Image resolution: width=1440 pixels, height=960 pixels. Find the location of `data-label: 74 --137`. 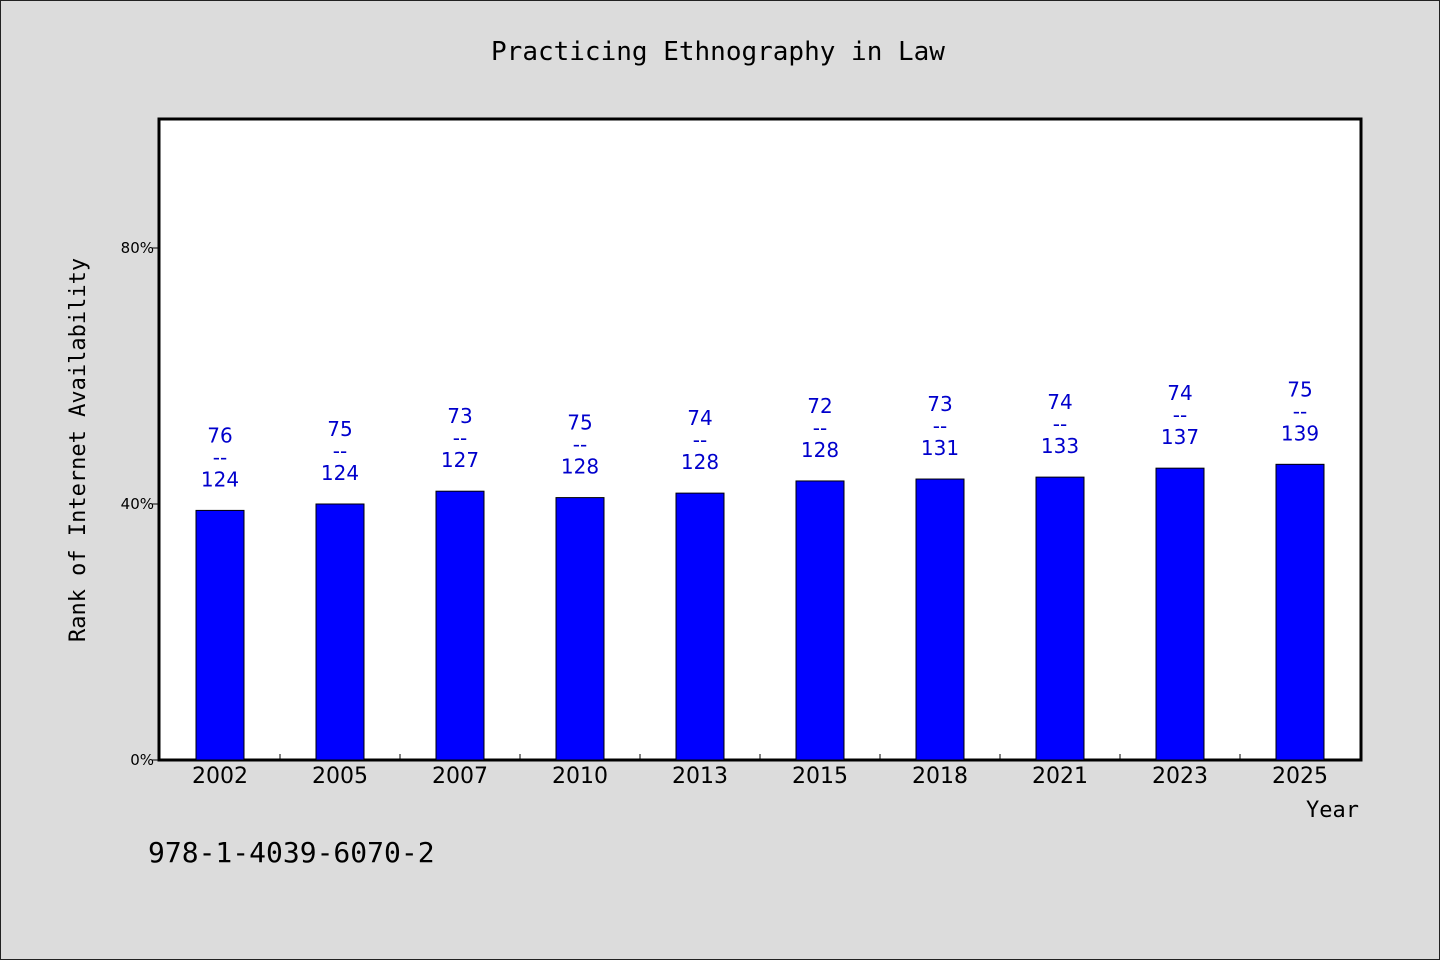

data-label: 74 --137 is located at coordinates (1180, 415).